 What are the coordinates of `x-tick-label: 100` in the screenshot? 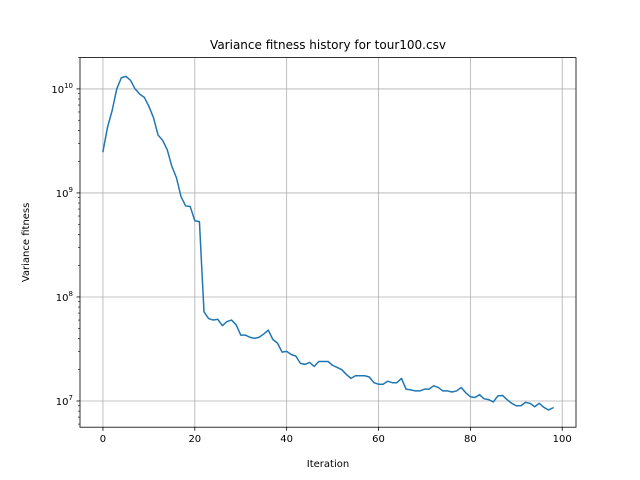 It's located at (562, 439).